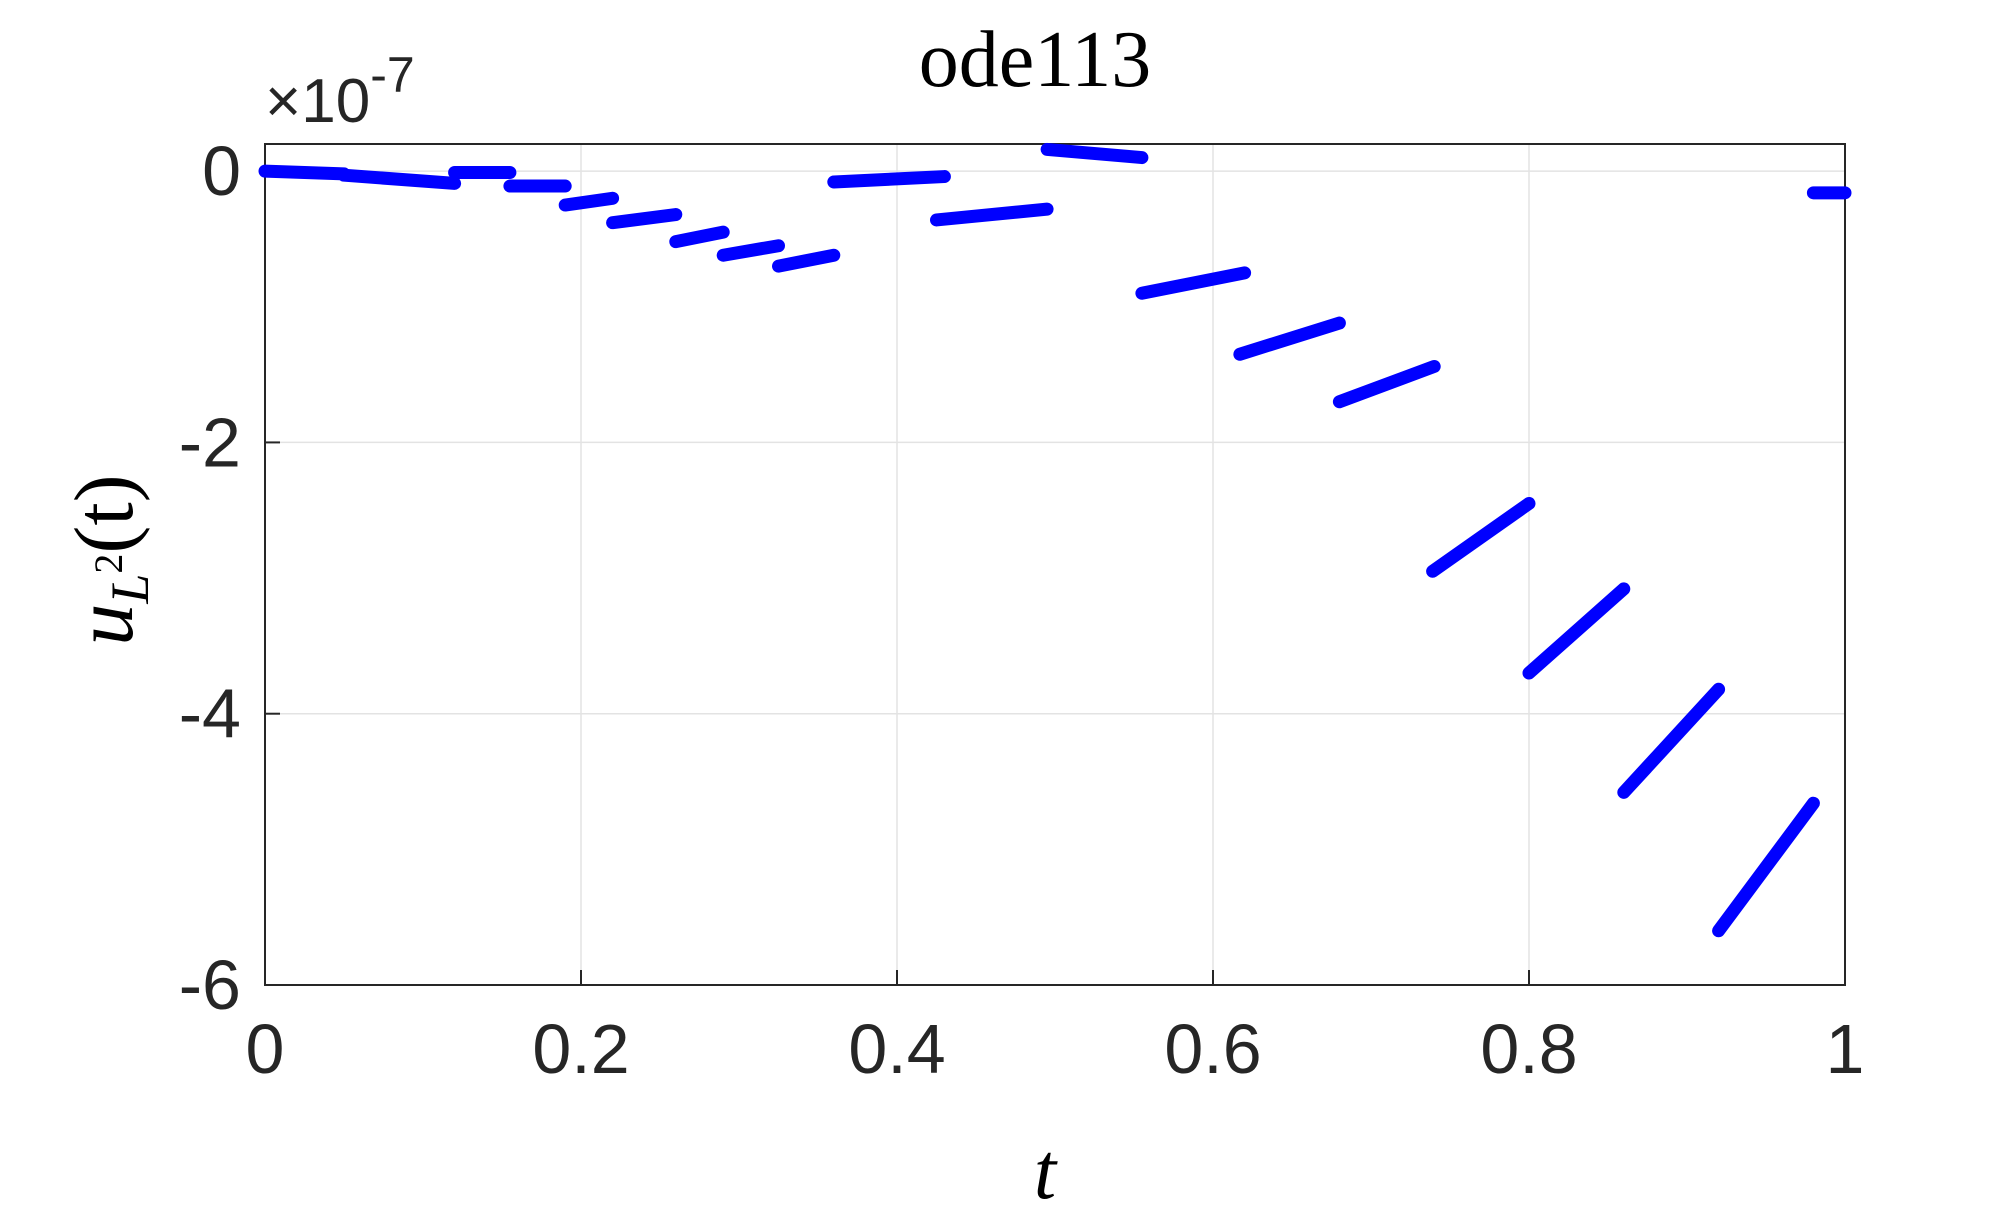 The width and height of the screenshot is (2007, 1218). Describe the element at coordinates (1046, 1172) in the screenshot. I see `x-axis-label: t` at that location.